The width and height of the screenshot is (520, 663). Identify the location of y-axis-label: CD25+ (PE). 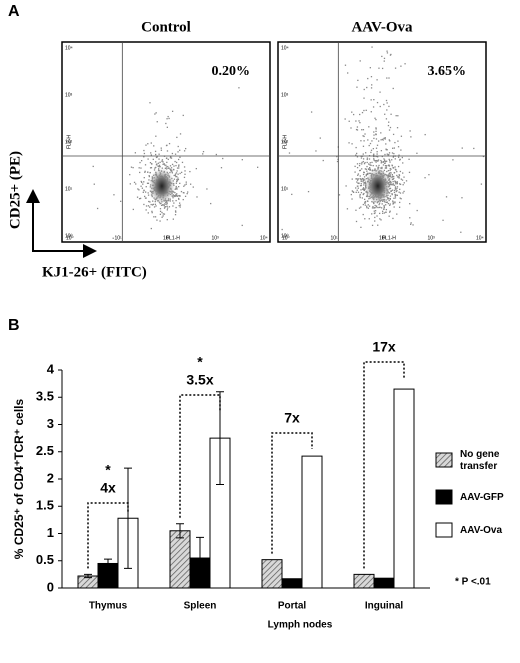
(15, 190).